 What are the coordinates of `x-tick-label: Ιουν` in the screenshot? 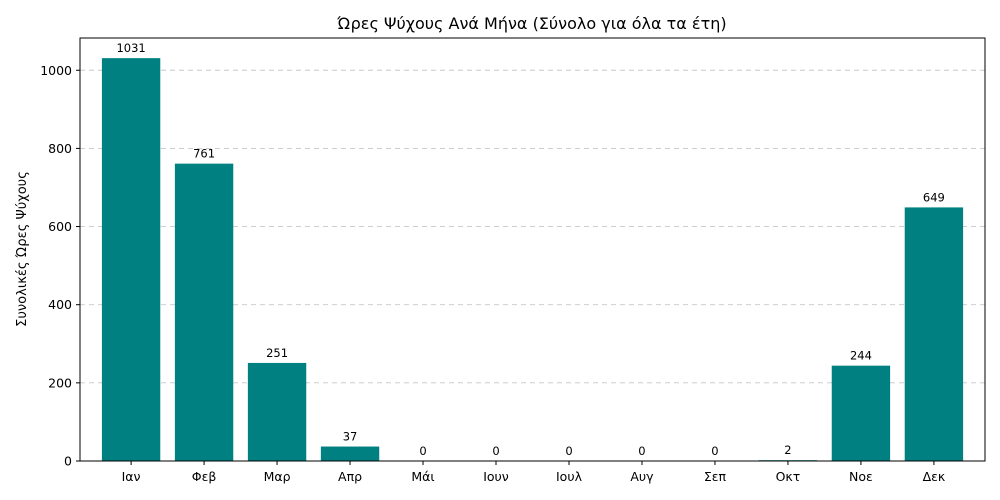 It's located at (496, 476).